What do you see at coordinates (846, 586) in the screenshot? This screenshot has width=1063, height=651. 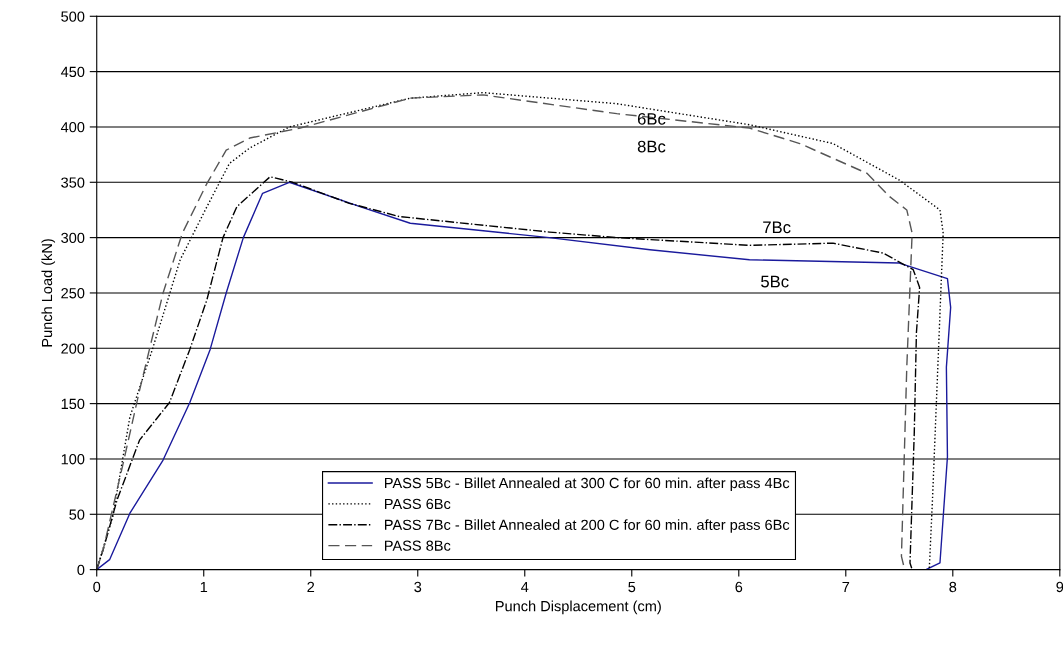 I see `x-tick-label: 7` at bounding box center [846, 586].